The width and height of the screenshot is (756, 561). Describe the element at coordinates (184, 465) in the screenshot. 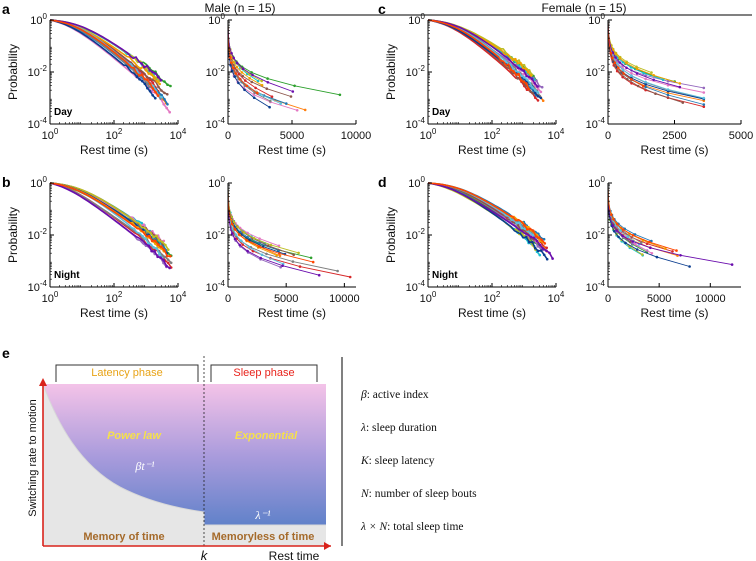

I see `memory-region` at that location.